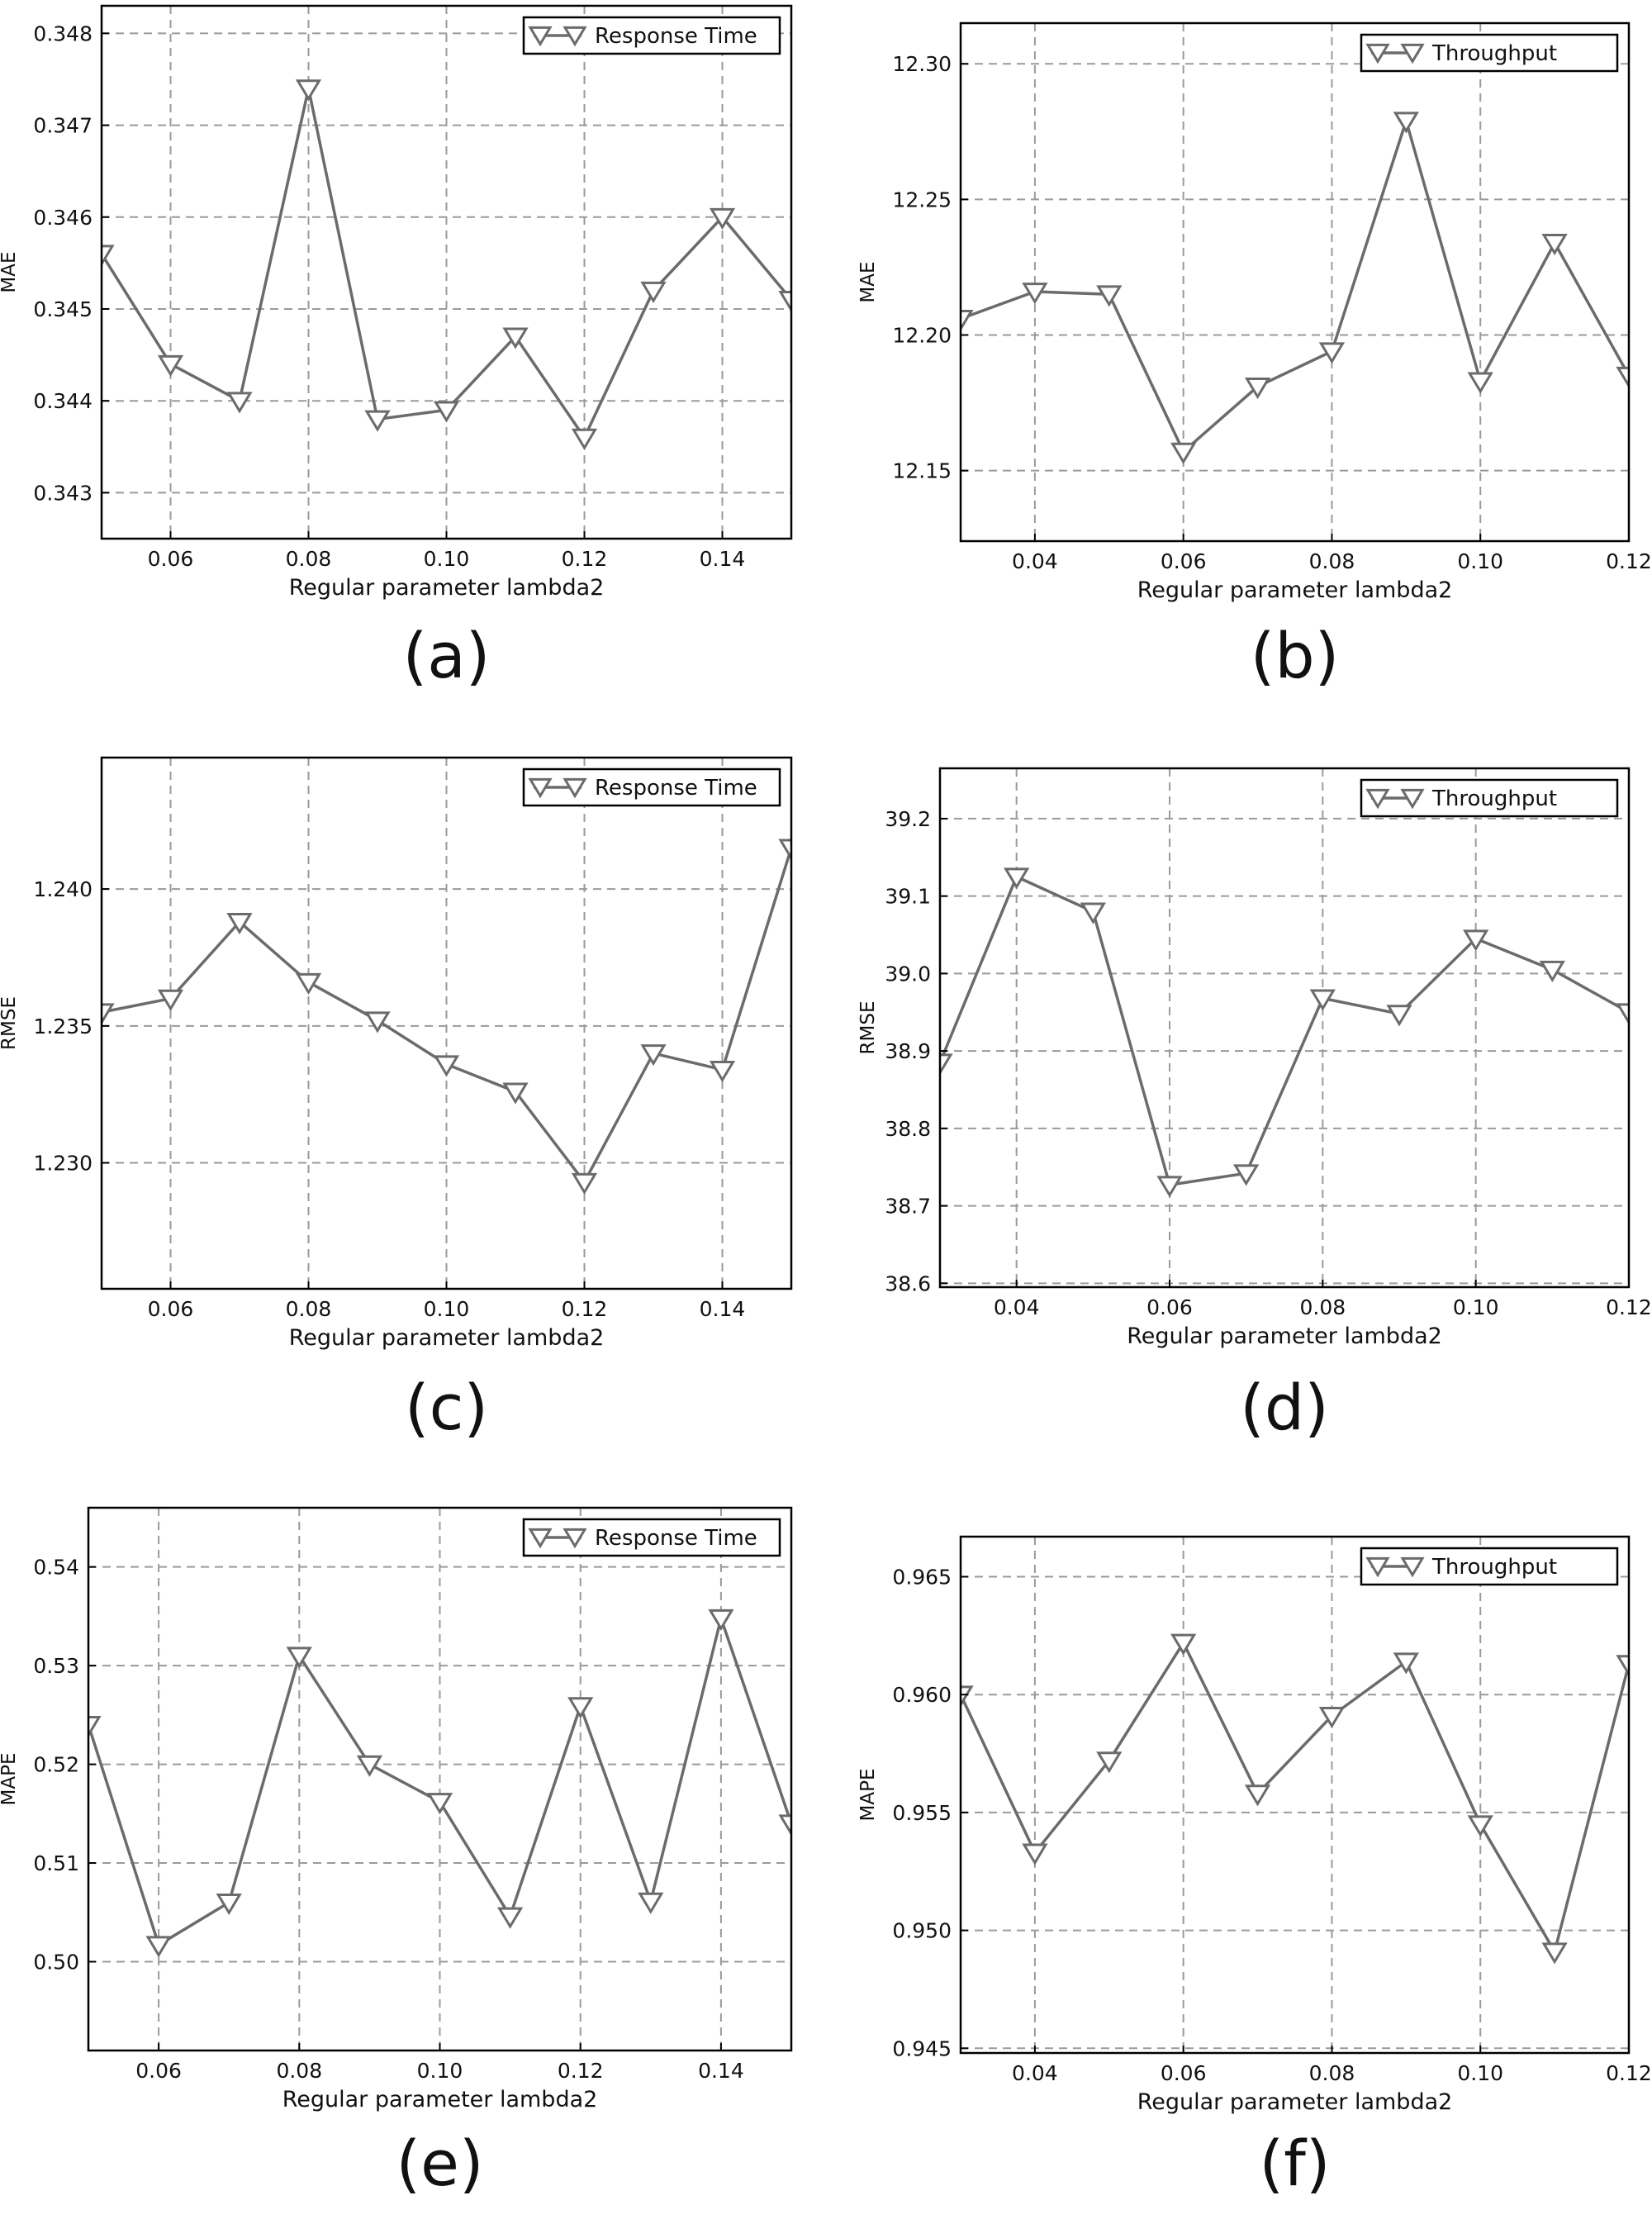  I want to click on y-tick-label: 39.1, so click(908, 897).